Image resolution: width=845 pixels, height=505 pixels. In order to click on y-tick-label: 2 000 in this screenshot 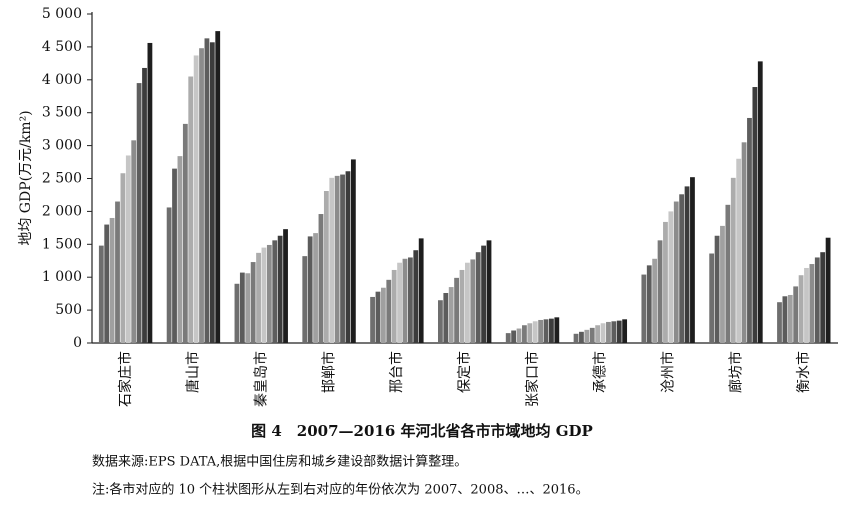, I will do `click(62, 211)`.